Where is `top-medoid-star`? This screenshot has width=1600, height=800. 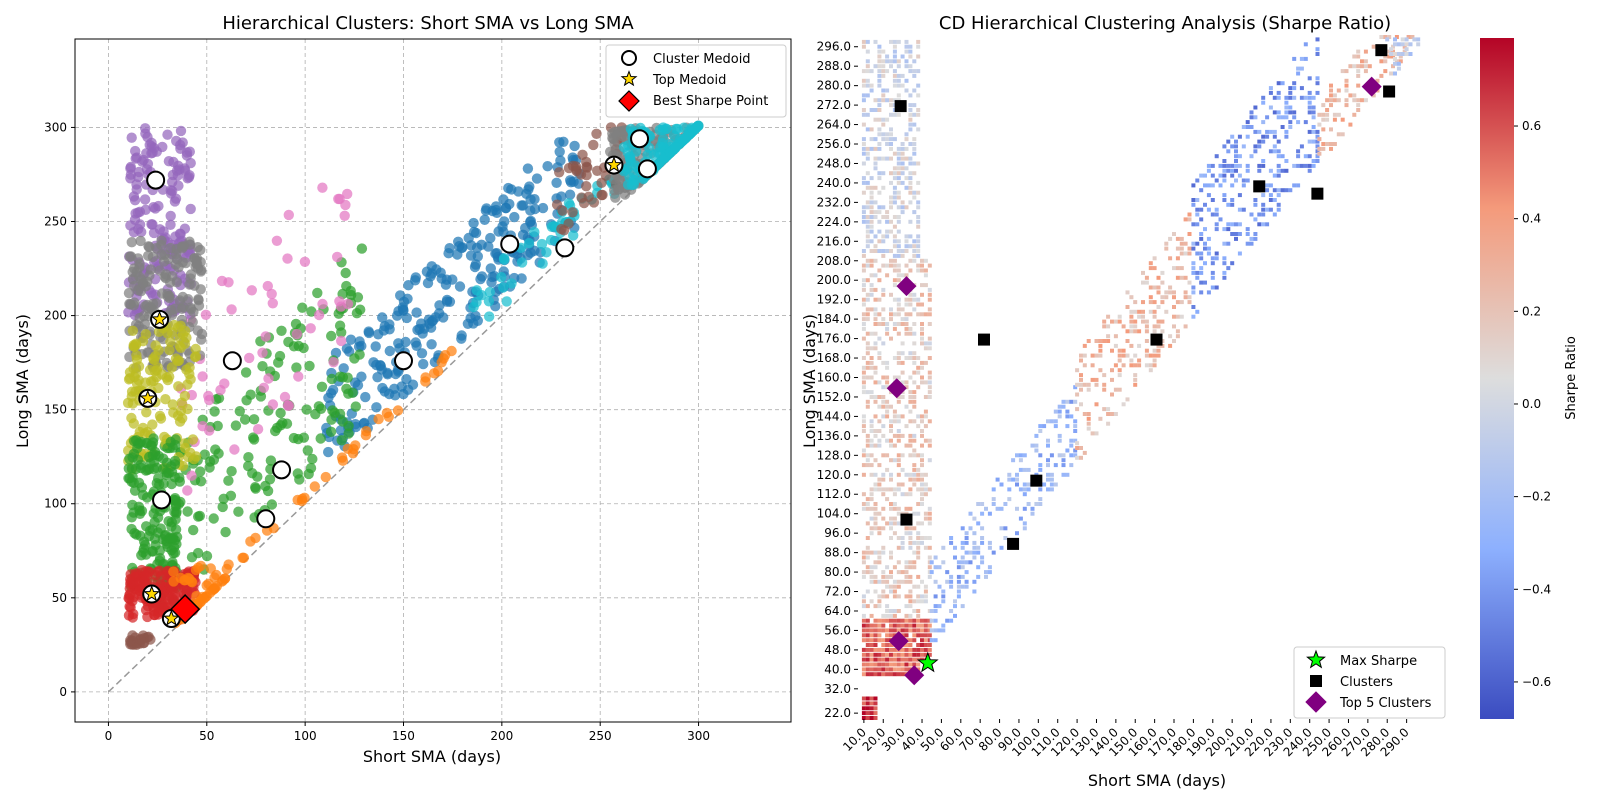
top-medoid-star is located at coordinates (171, 617).